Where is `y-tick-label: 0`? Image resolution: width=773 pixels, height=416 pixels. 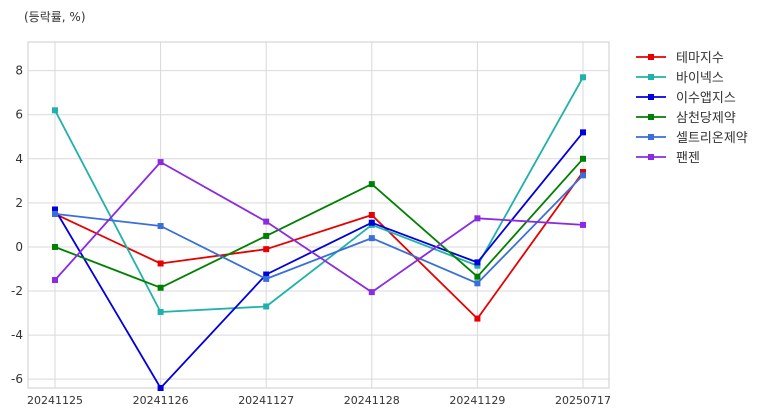 y-tick-label: 0 is located at coordinates (19, 247).